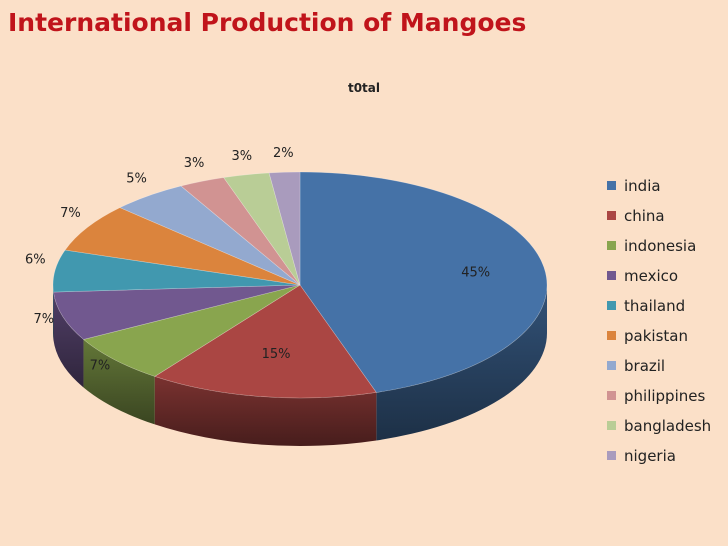  What do you see at coordinates (44, 319) in the screenshot?
I see `data-label-mexico: 7%` at bounding box center [44, 319].